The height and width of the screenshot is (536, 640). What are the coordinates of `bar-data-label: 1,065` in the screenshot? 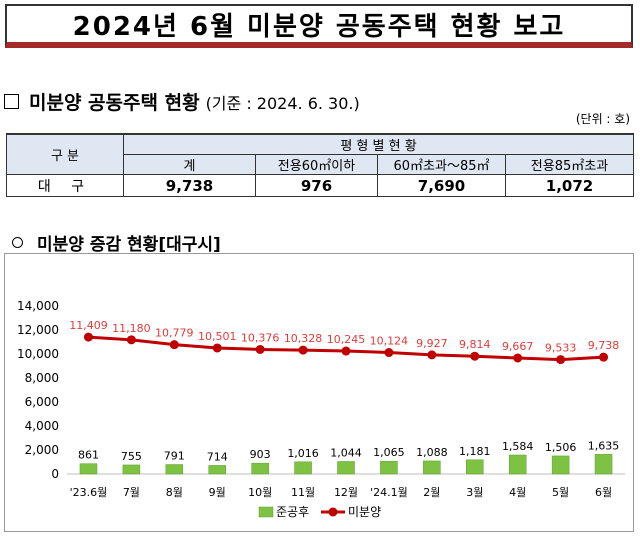 It's located at (389, 452).